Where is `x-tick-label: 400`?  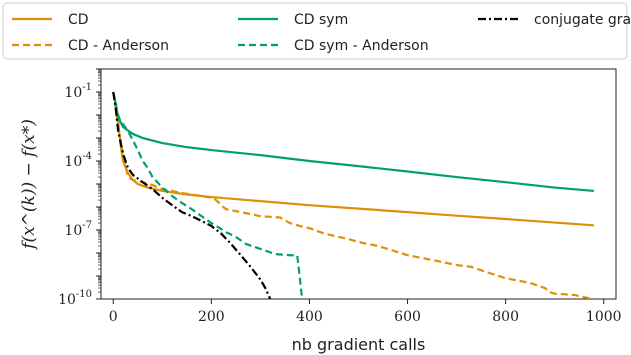 x-tick-label: 400 is located at coordinates (309, 317).